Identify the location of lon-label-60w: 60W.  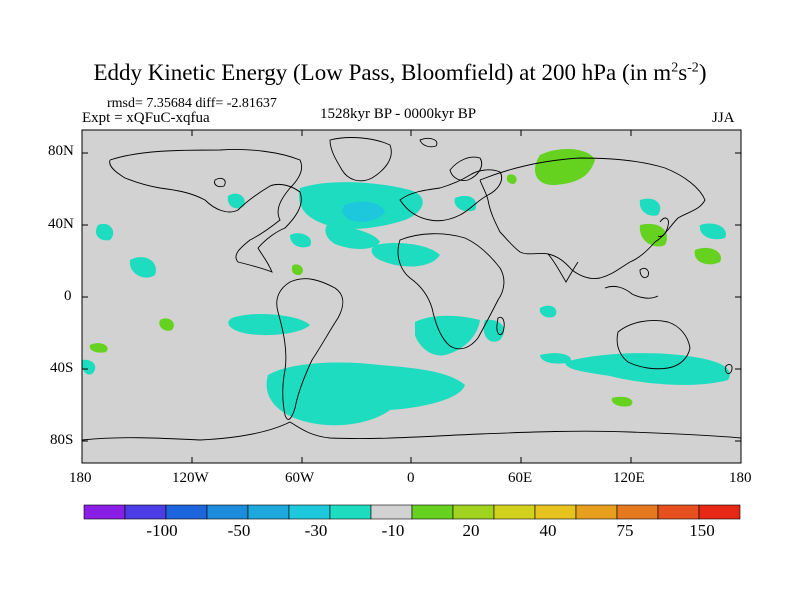
(300, 478).